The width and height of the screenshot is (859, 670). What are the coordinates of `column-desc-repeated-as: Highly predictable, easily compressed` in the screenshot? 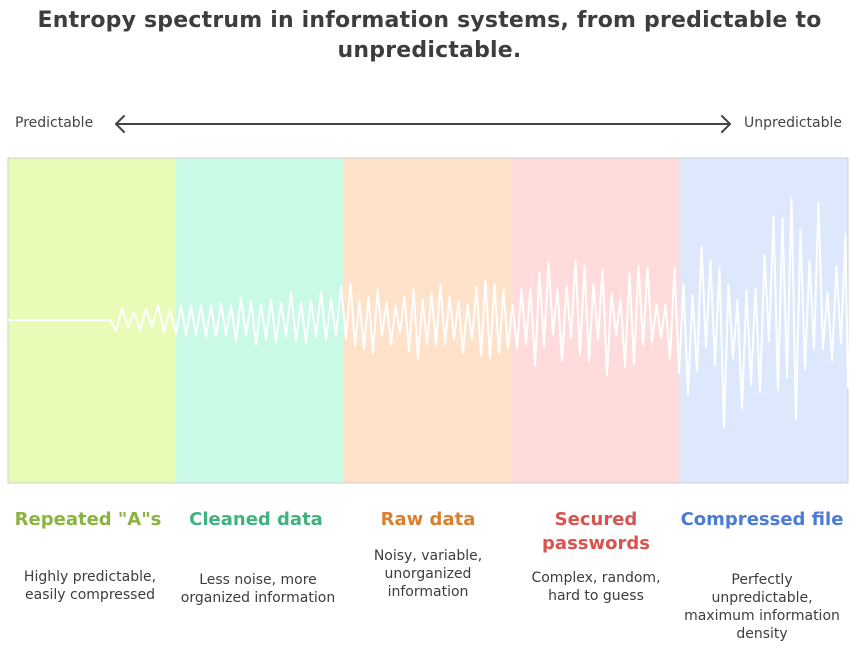 It's located at (90, 586).